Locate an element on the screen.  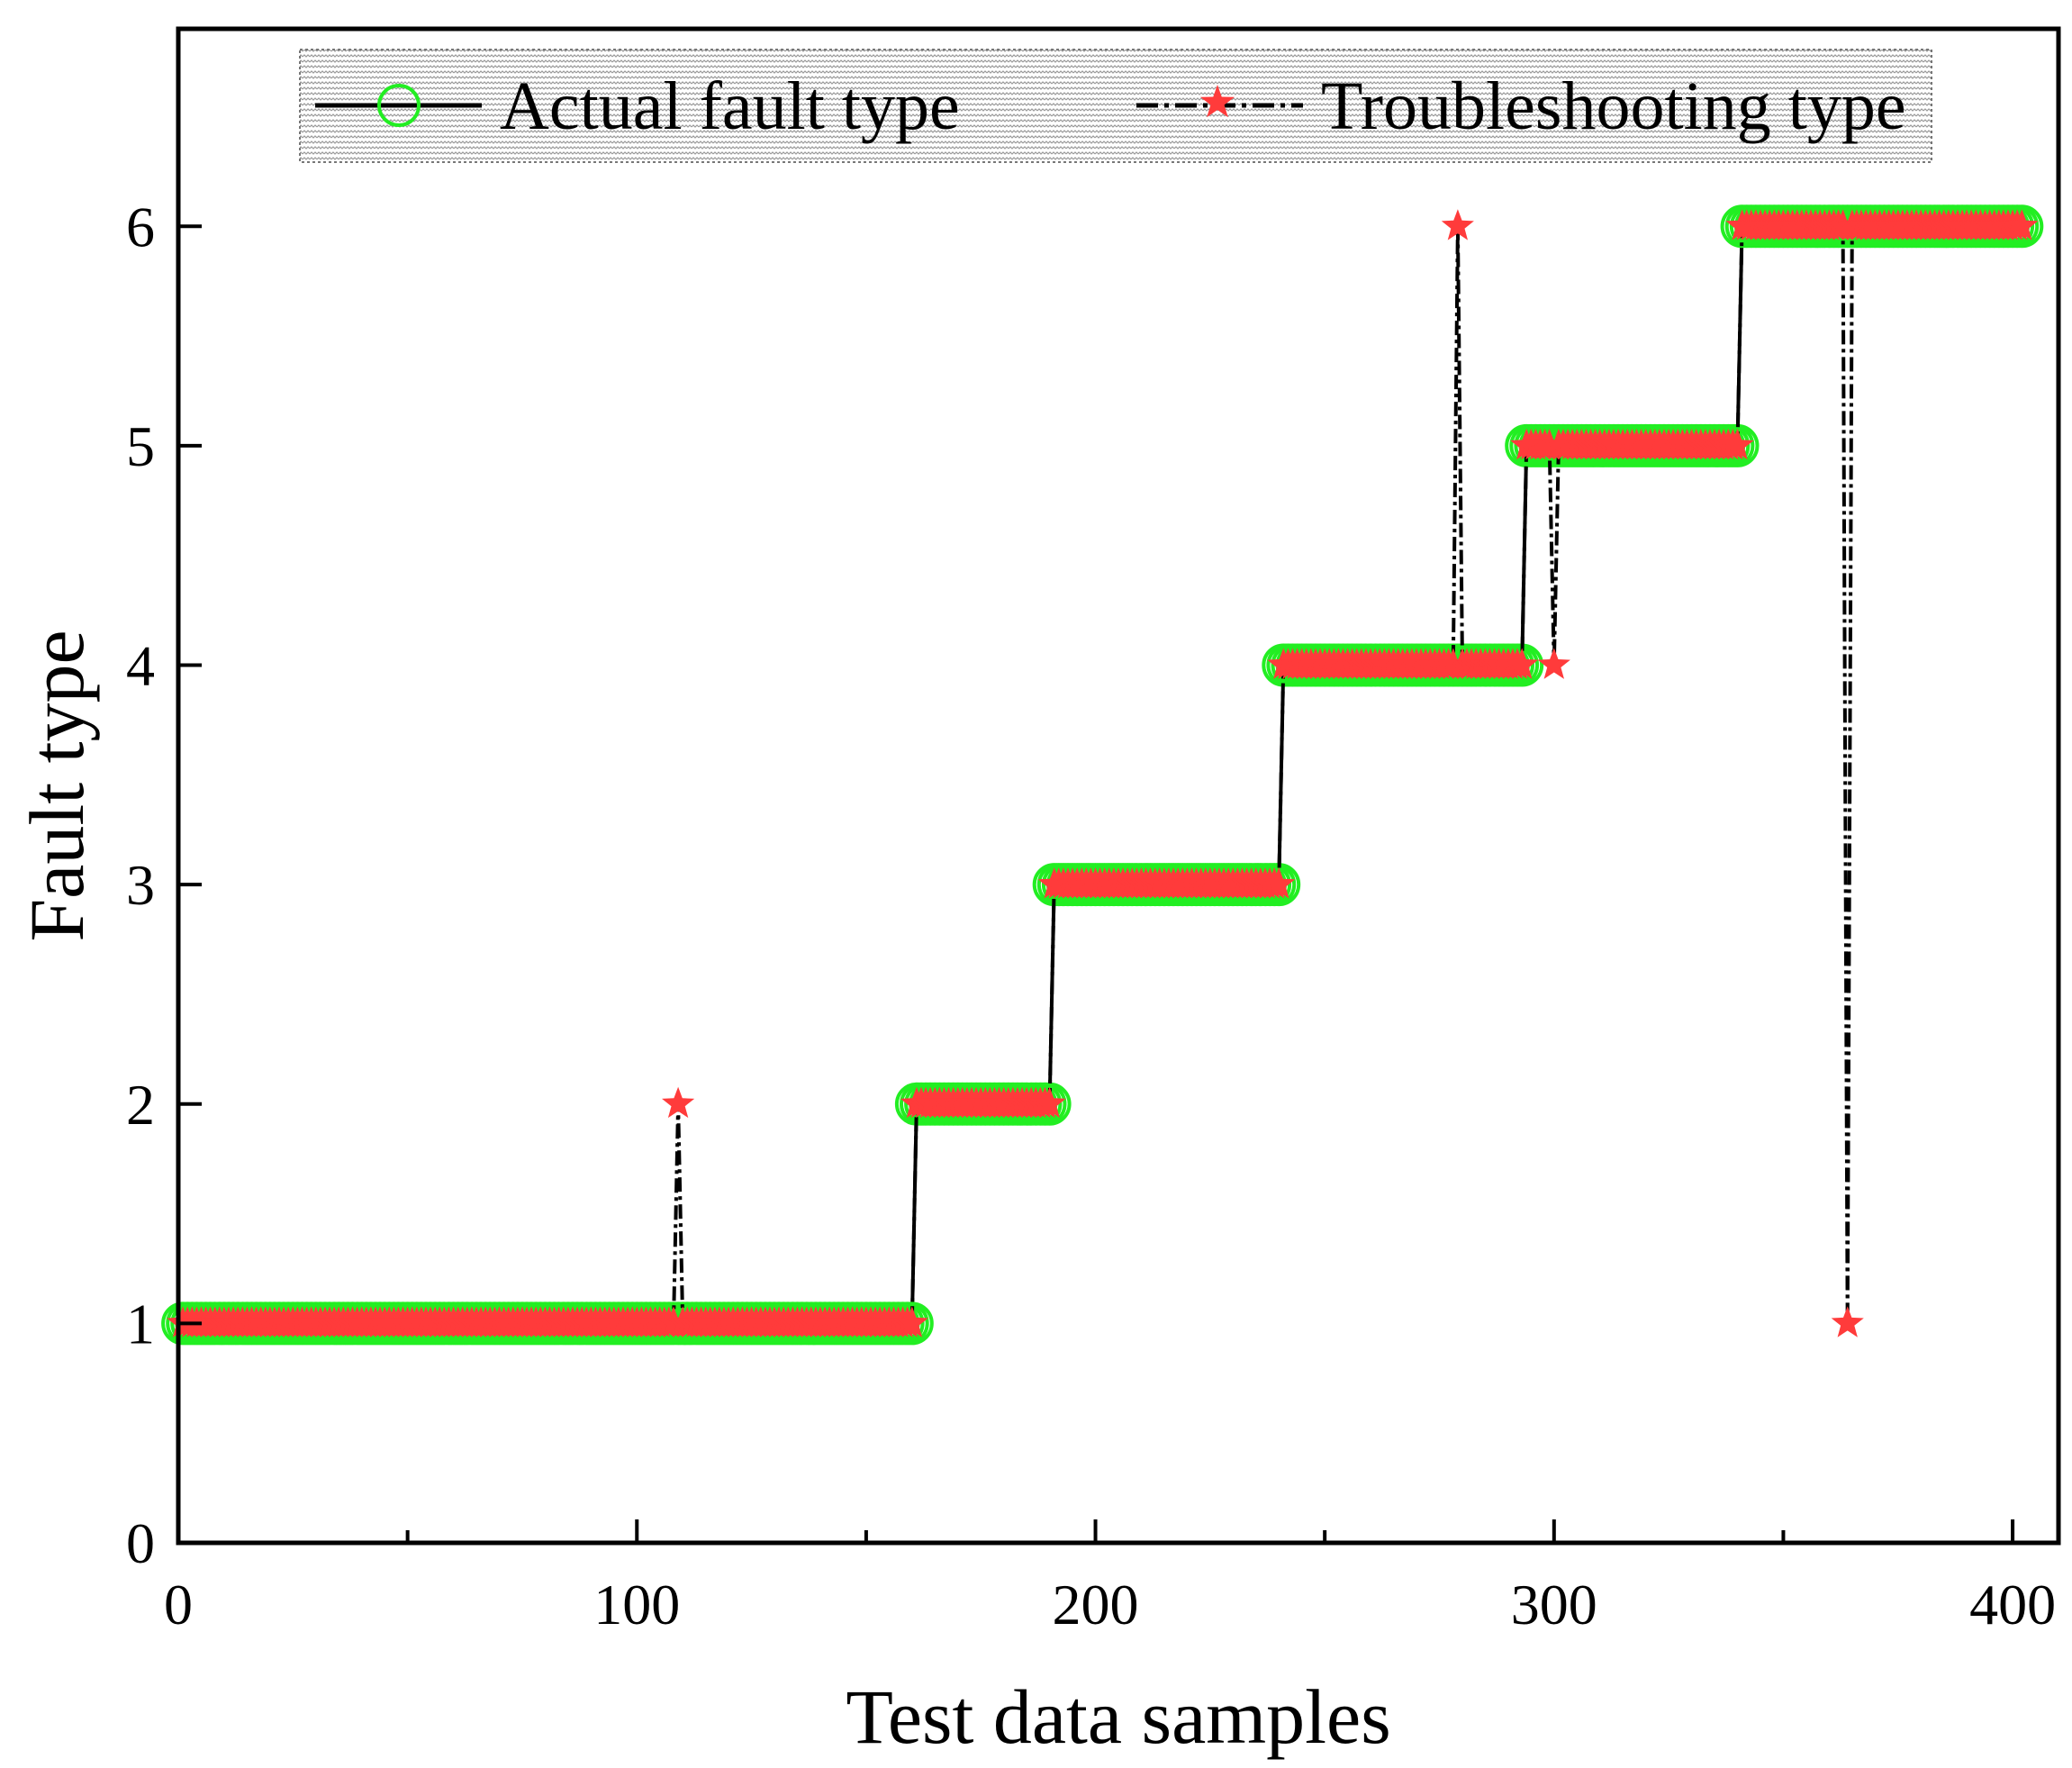
x-axis-ticks: 0 100 200 300 400 is located at coordinates (1110, 1578).